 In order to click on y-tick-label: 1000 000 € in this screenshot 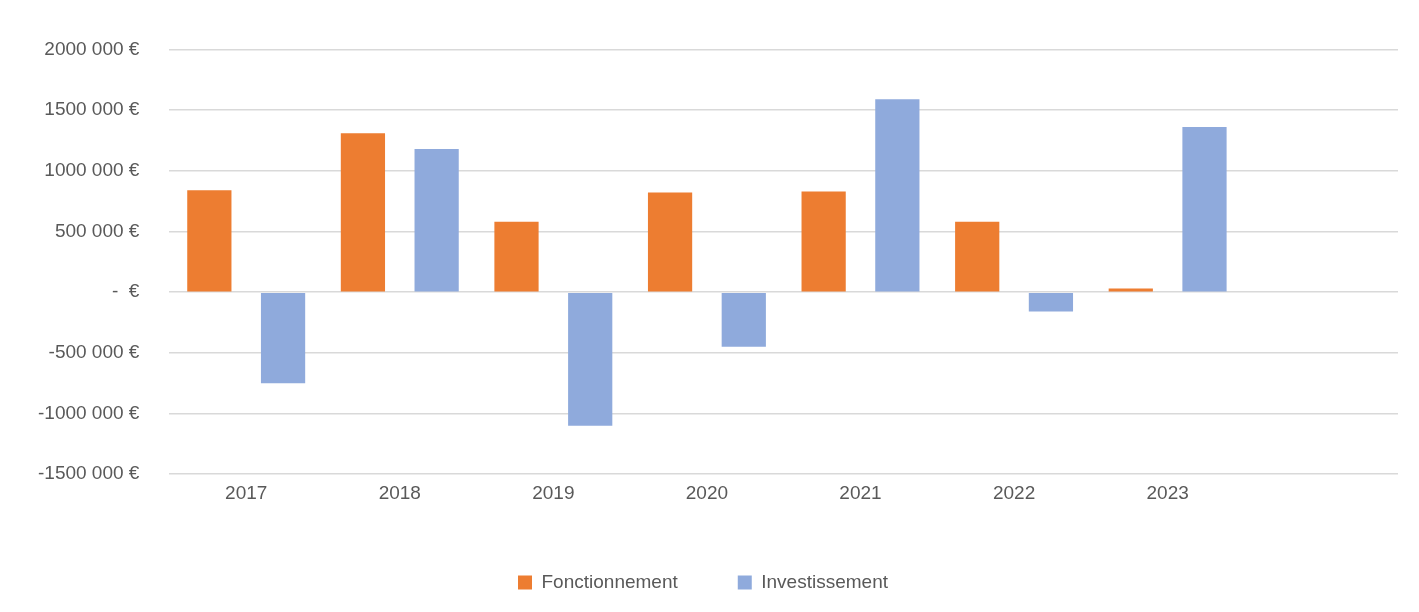, I will do `click(92, 170)`.